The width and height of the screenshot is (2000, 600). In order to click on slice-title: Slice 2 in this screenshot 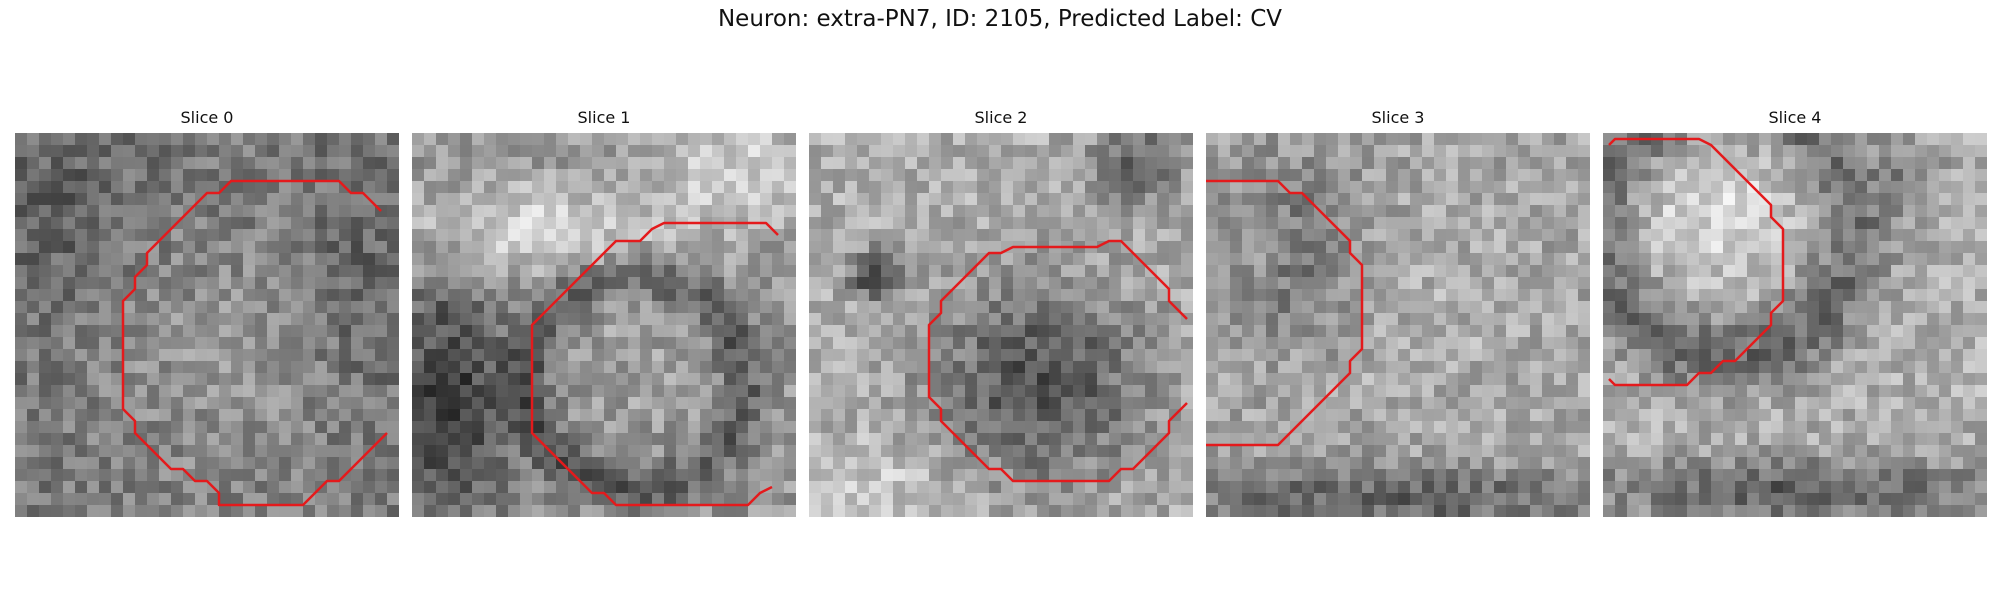, I will do `click(1001, 117)`.